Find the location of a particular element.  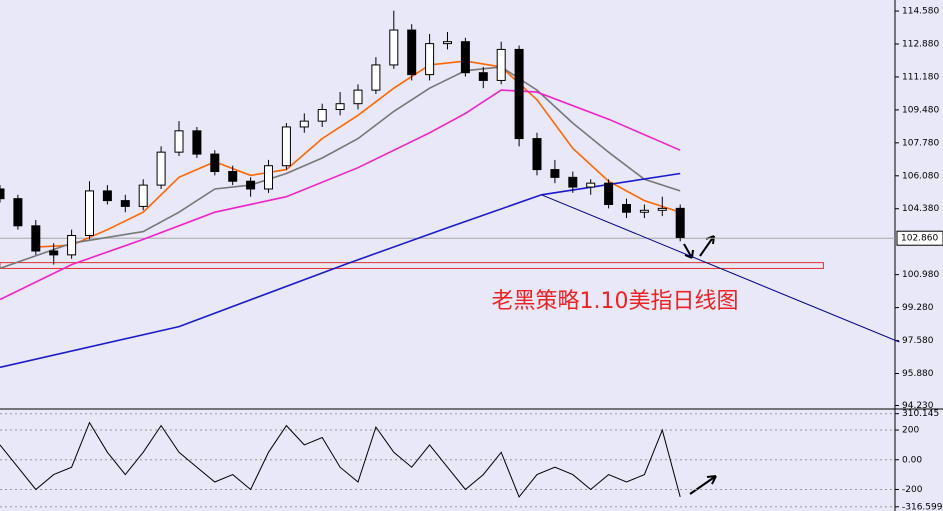

y-tick-label: 97.580 is located at coordinates (918, 341).